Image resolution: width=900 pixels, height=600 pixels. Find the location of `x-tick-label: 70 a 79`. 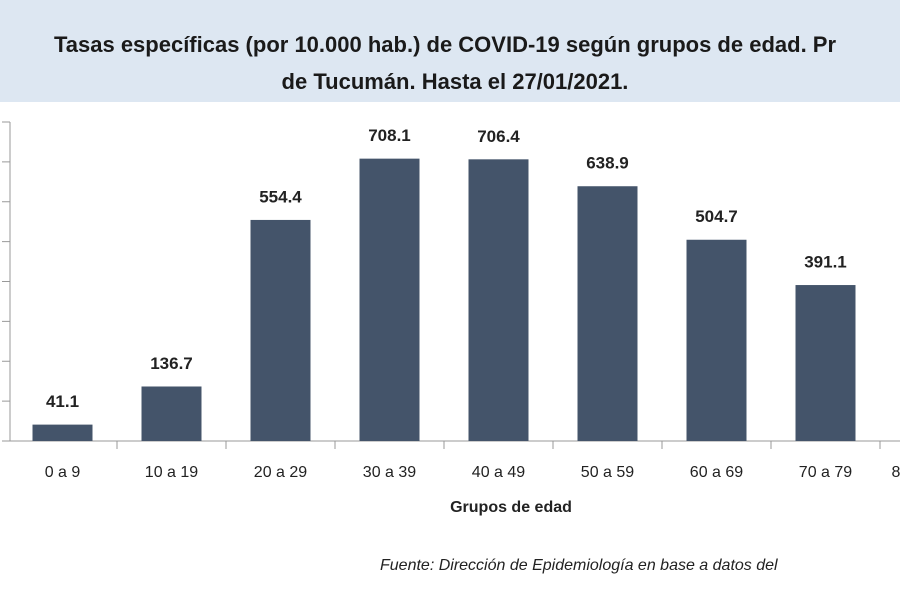

x-tick-label: 70 a 79 is located at coordinates (825, 472).